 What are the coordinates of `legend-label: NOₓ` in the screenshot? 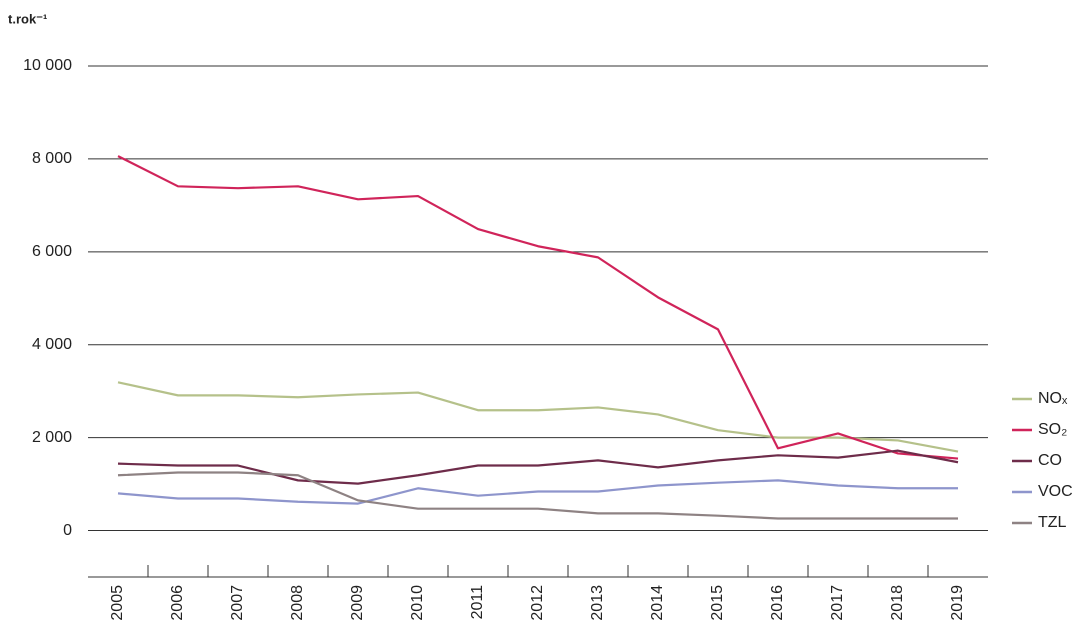 It's located at (1053, 398).